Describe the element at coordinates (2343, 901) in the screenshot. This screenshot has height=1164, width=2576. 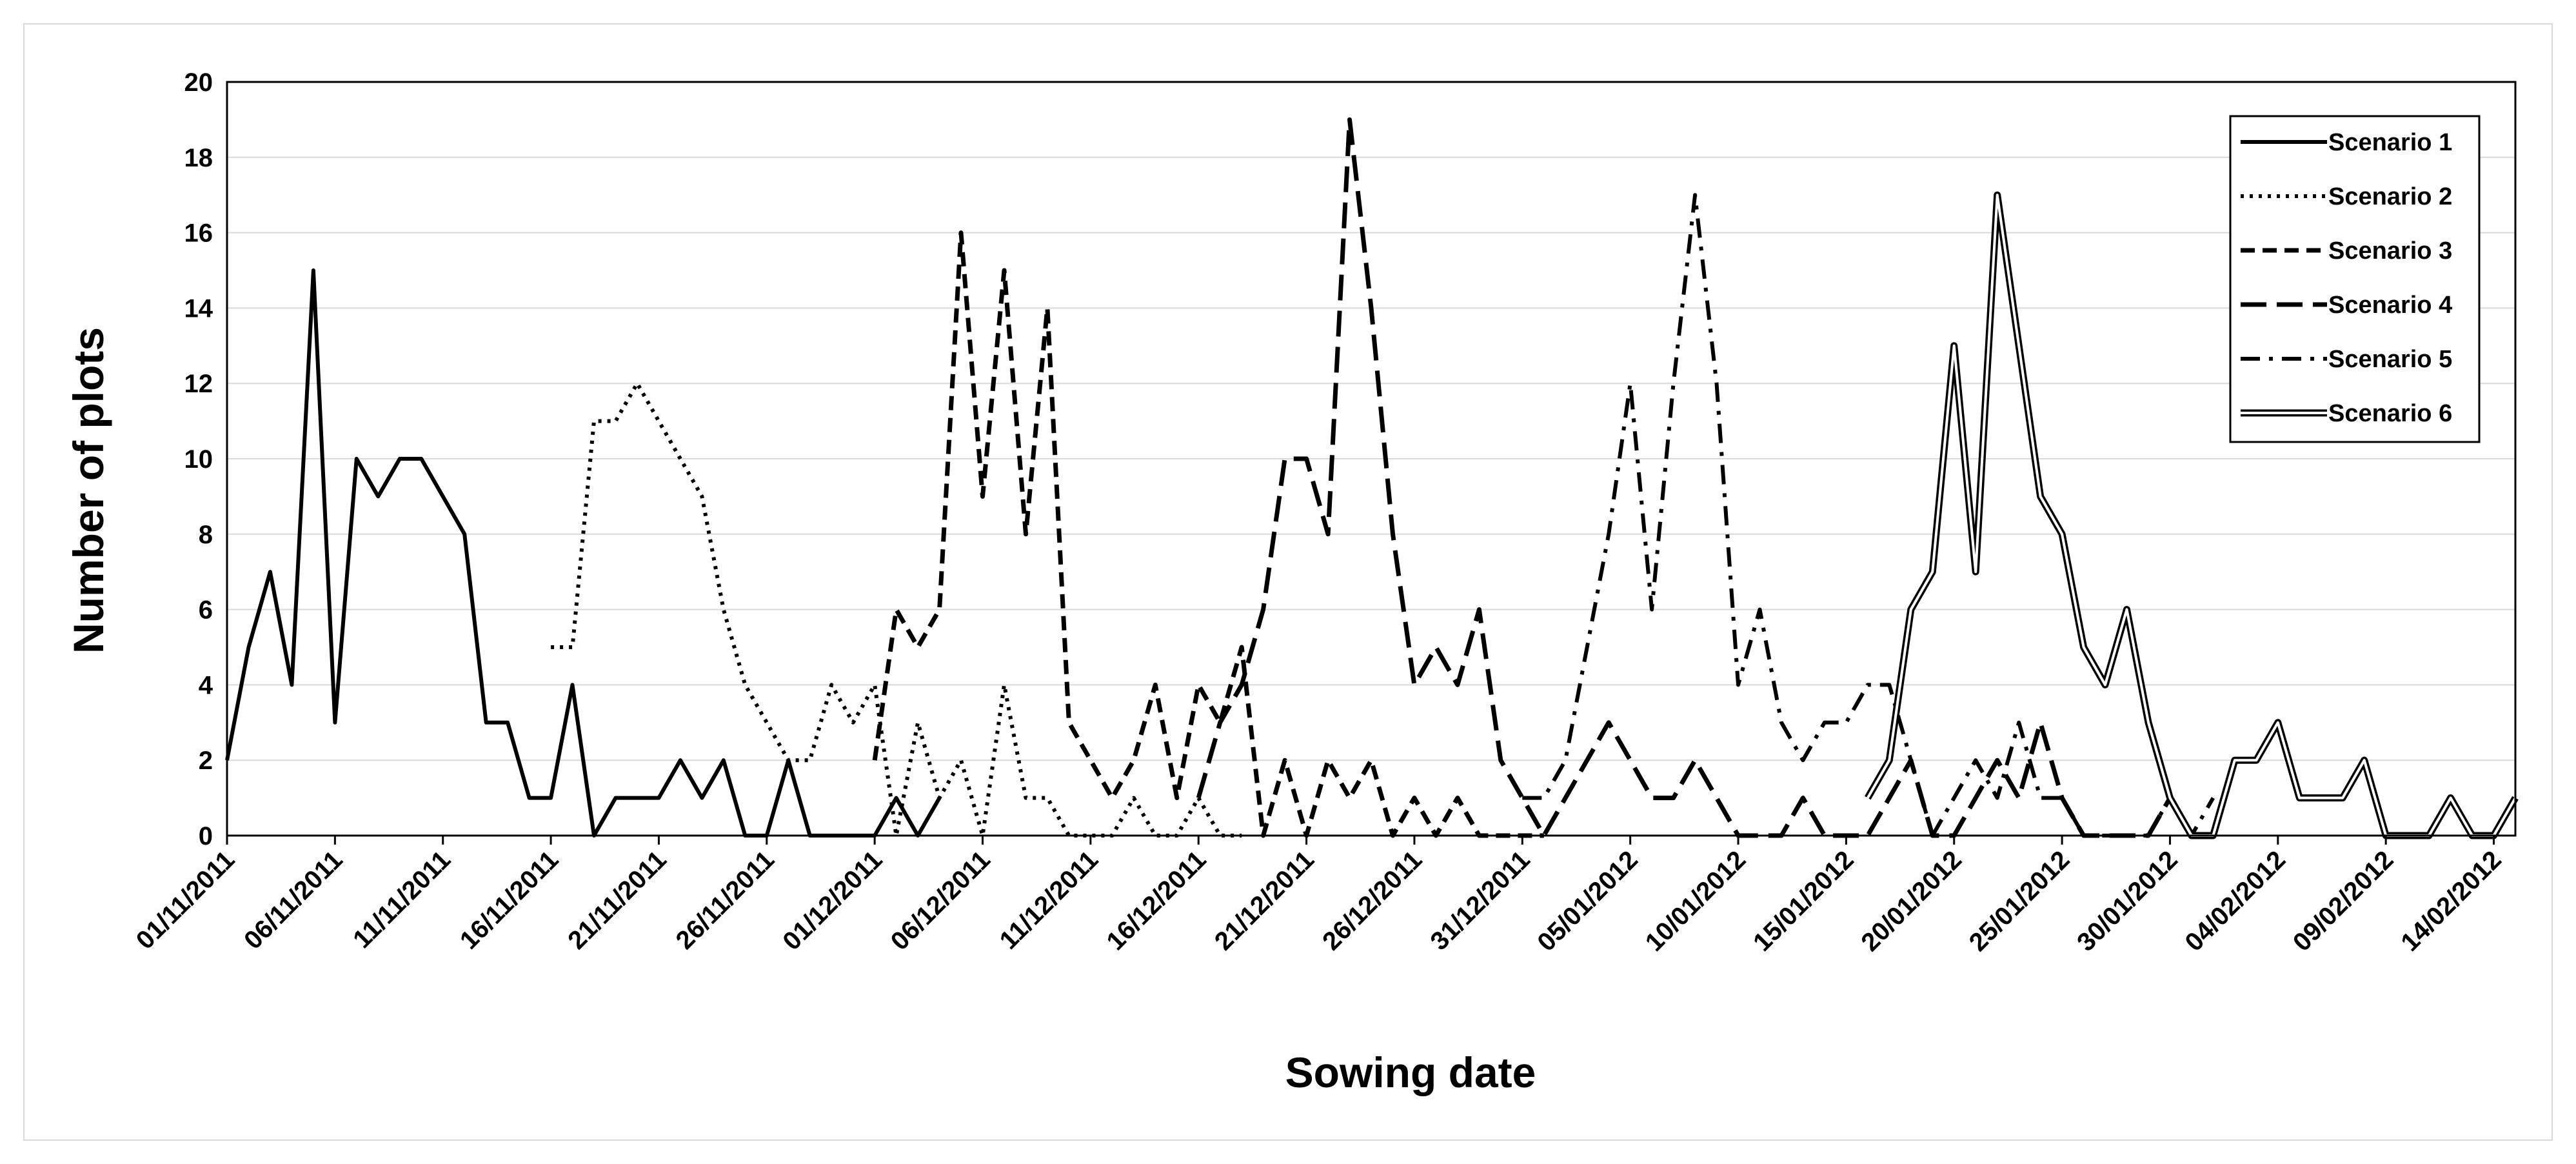
I see `x-tick-label: 09/02/2012` at that location.